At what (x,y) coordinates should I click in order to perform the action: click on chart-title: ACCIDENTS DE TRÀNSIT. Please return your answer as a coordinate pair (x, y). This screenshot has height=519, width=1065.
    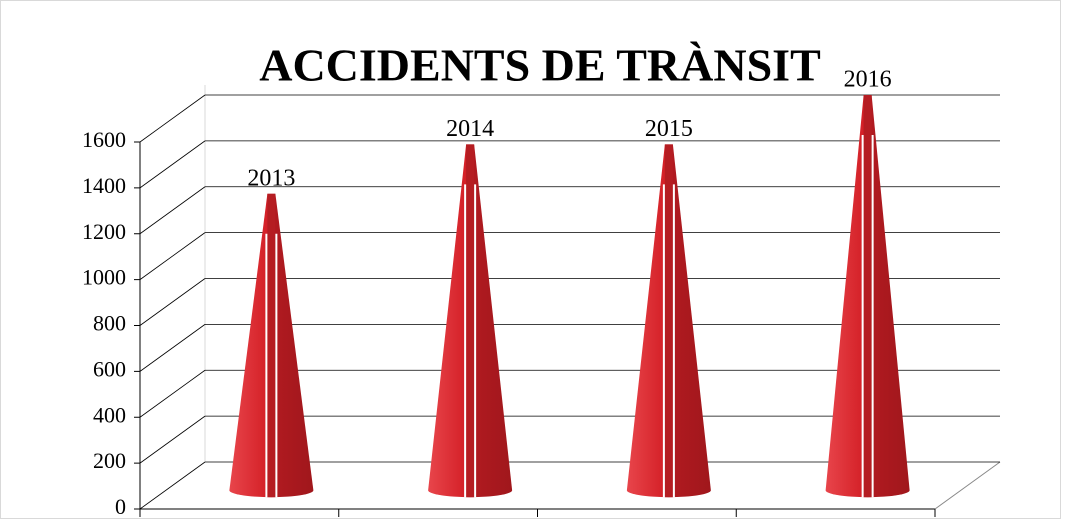
    Looking at the image, I should click on (540, 65).